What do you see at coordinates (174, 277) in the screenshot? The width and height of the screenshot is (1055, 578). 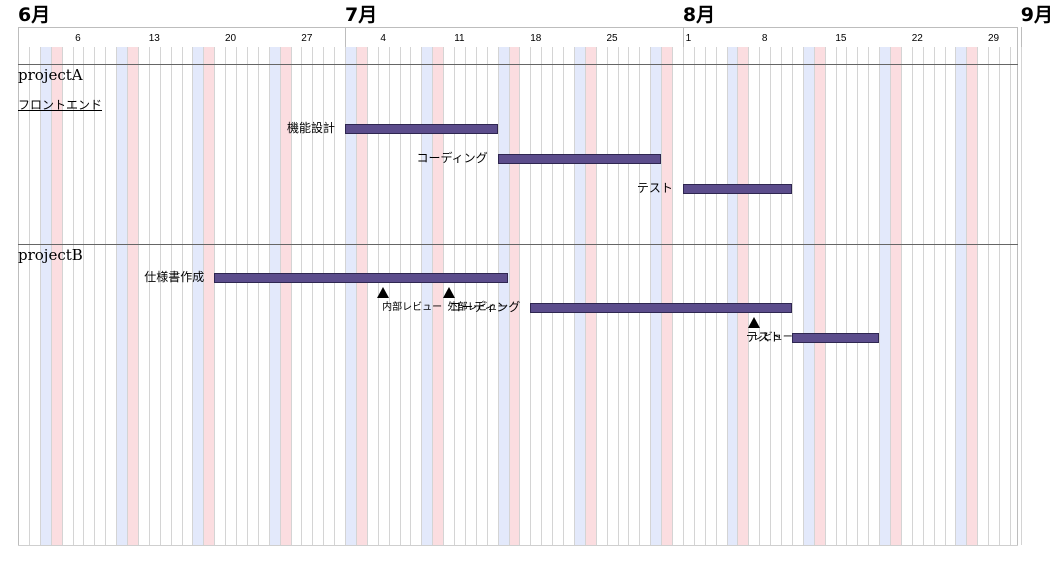 I see `task-label: 仕様書作成` at bounding box center [174, 277].